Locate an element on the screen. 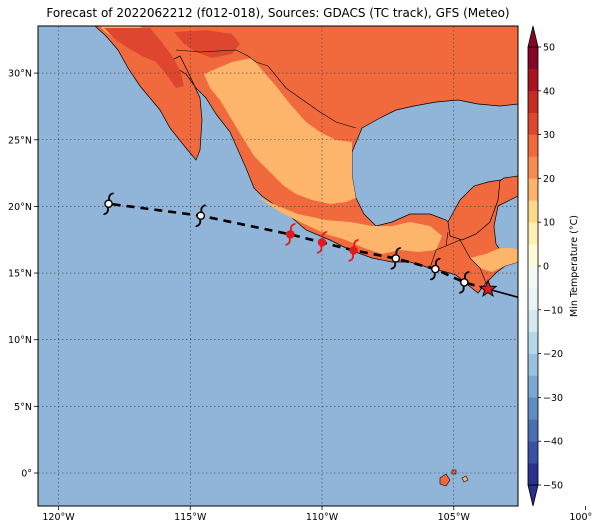 This screenshot has height=529, width=592. colorbar-tick-label: −40 is located at coordinates (553, 442).